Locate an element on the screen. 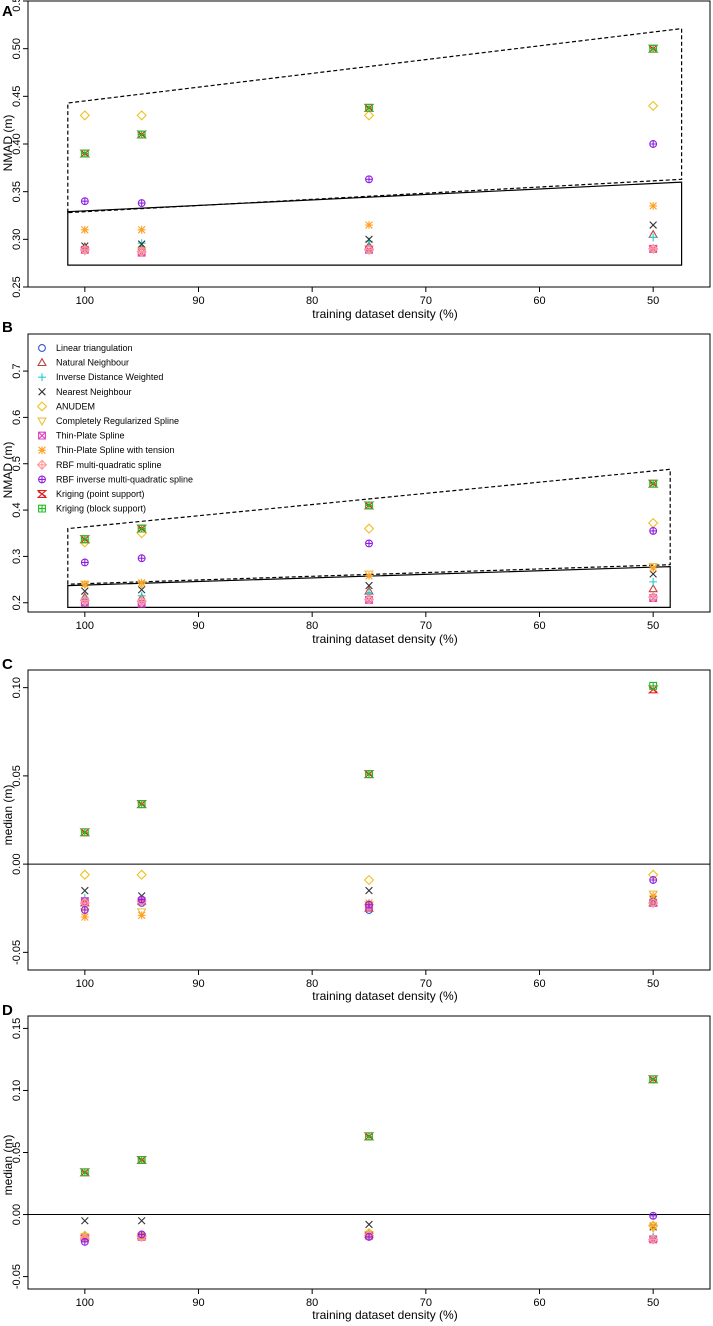 This screenshot has height=1326, width=713. panel-b-legend-label: Linear triangulation is located at coordinates (94, 348).